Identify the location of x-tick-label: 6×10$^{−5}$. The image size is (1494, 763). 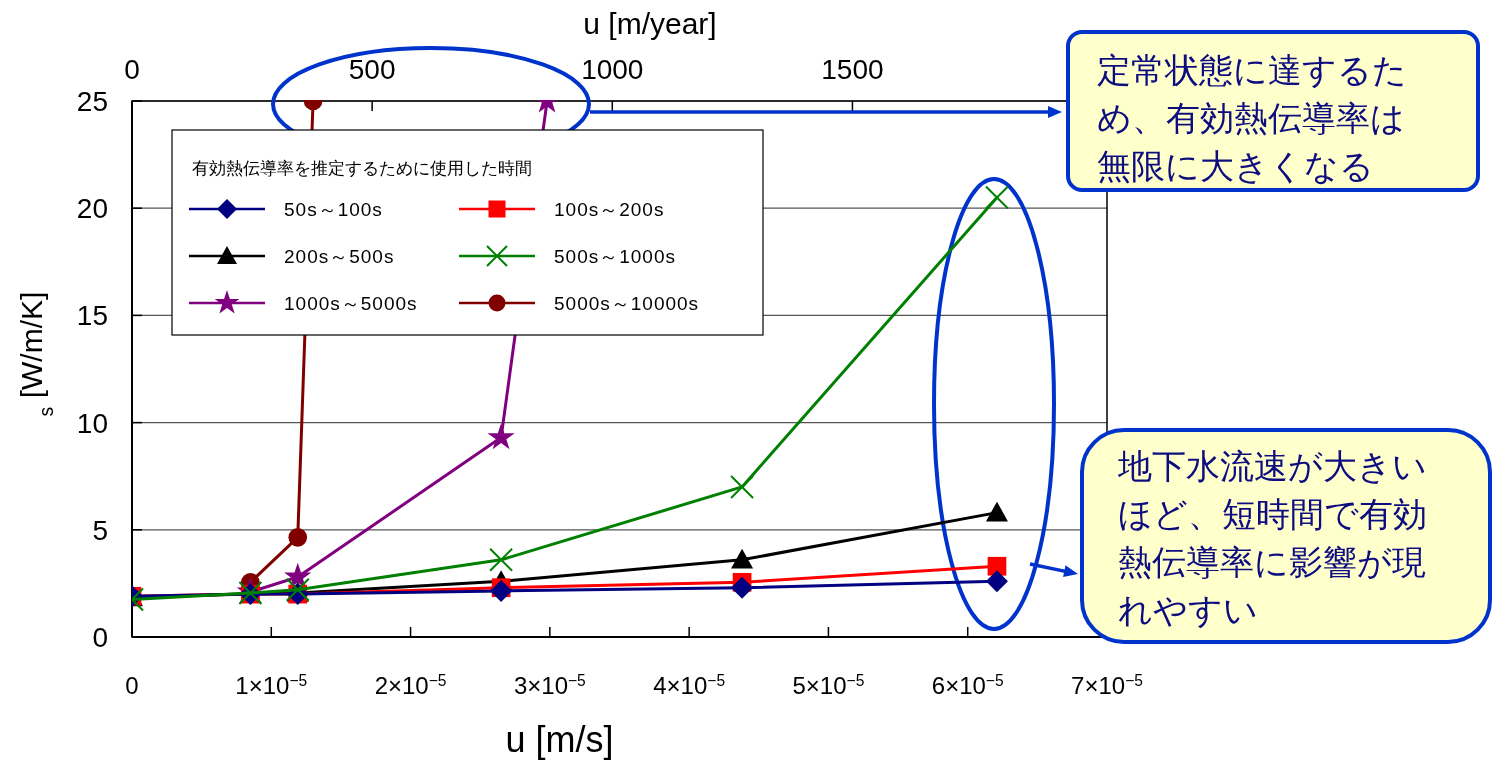
(967, 685).